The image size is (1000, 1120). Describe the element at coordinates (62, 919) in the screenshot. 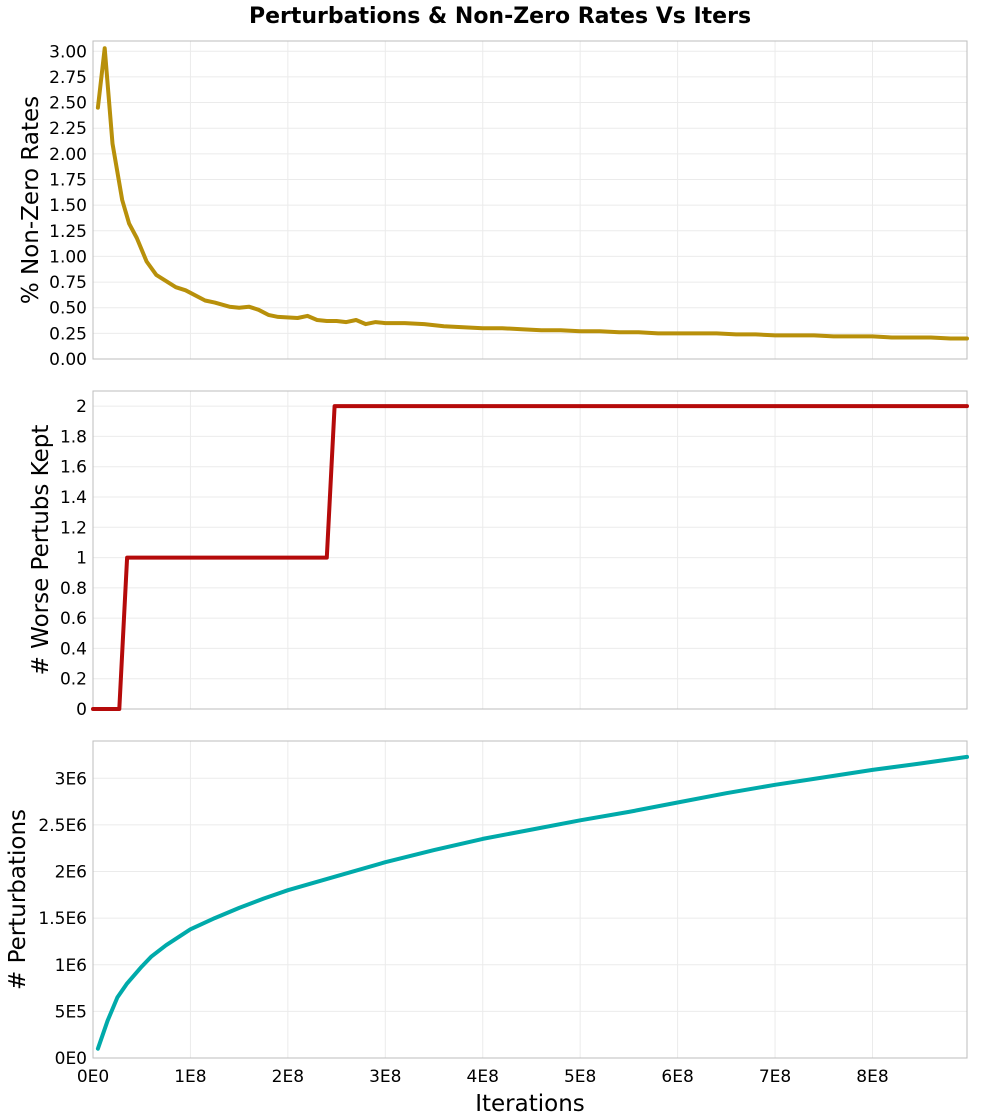

I see `y-tick-label: 1.5E6` at that location.